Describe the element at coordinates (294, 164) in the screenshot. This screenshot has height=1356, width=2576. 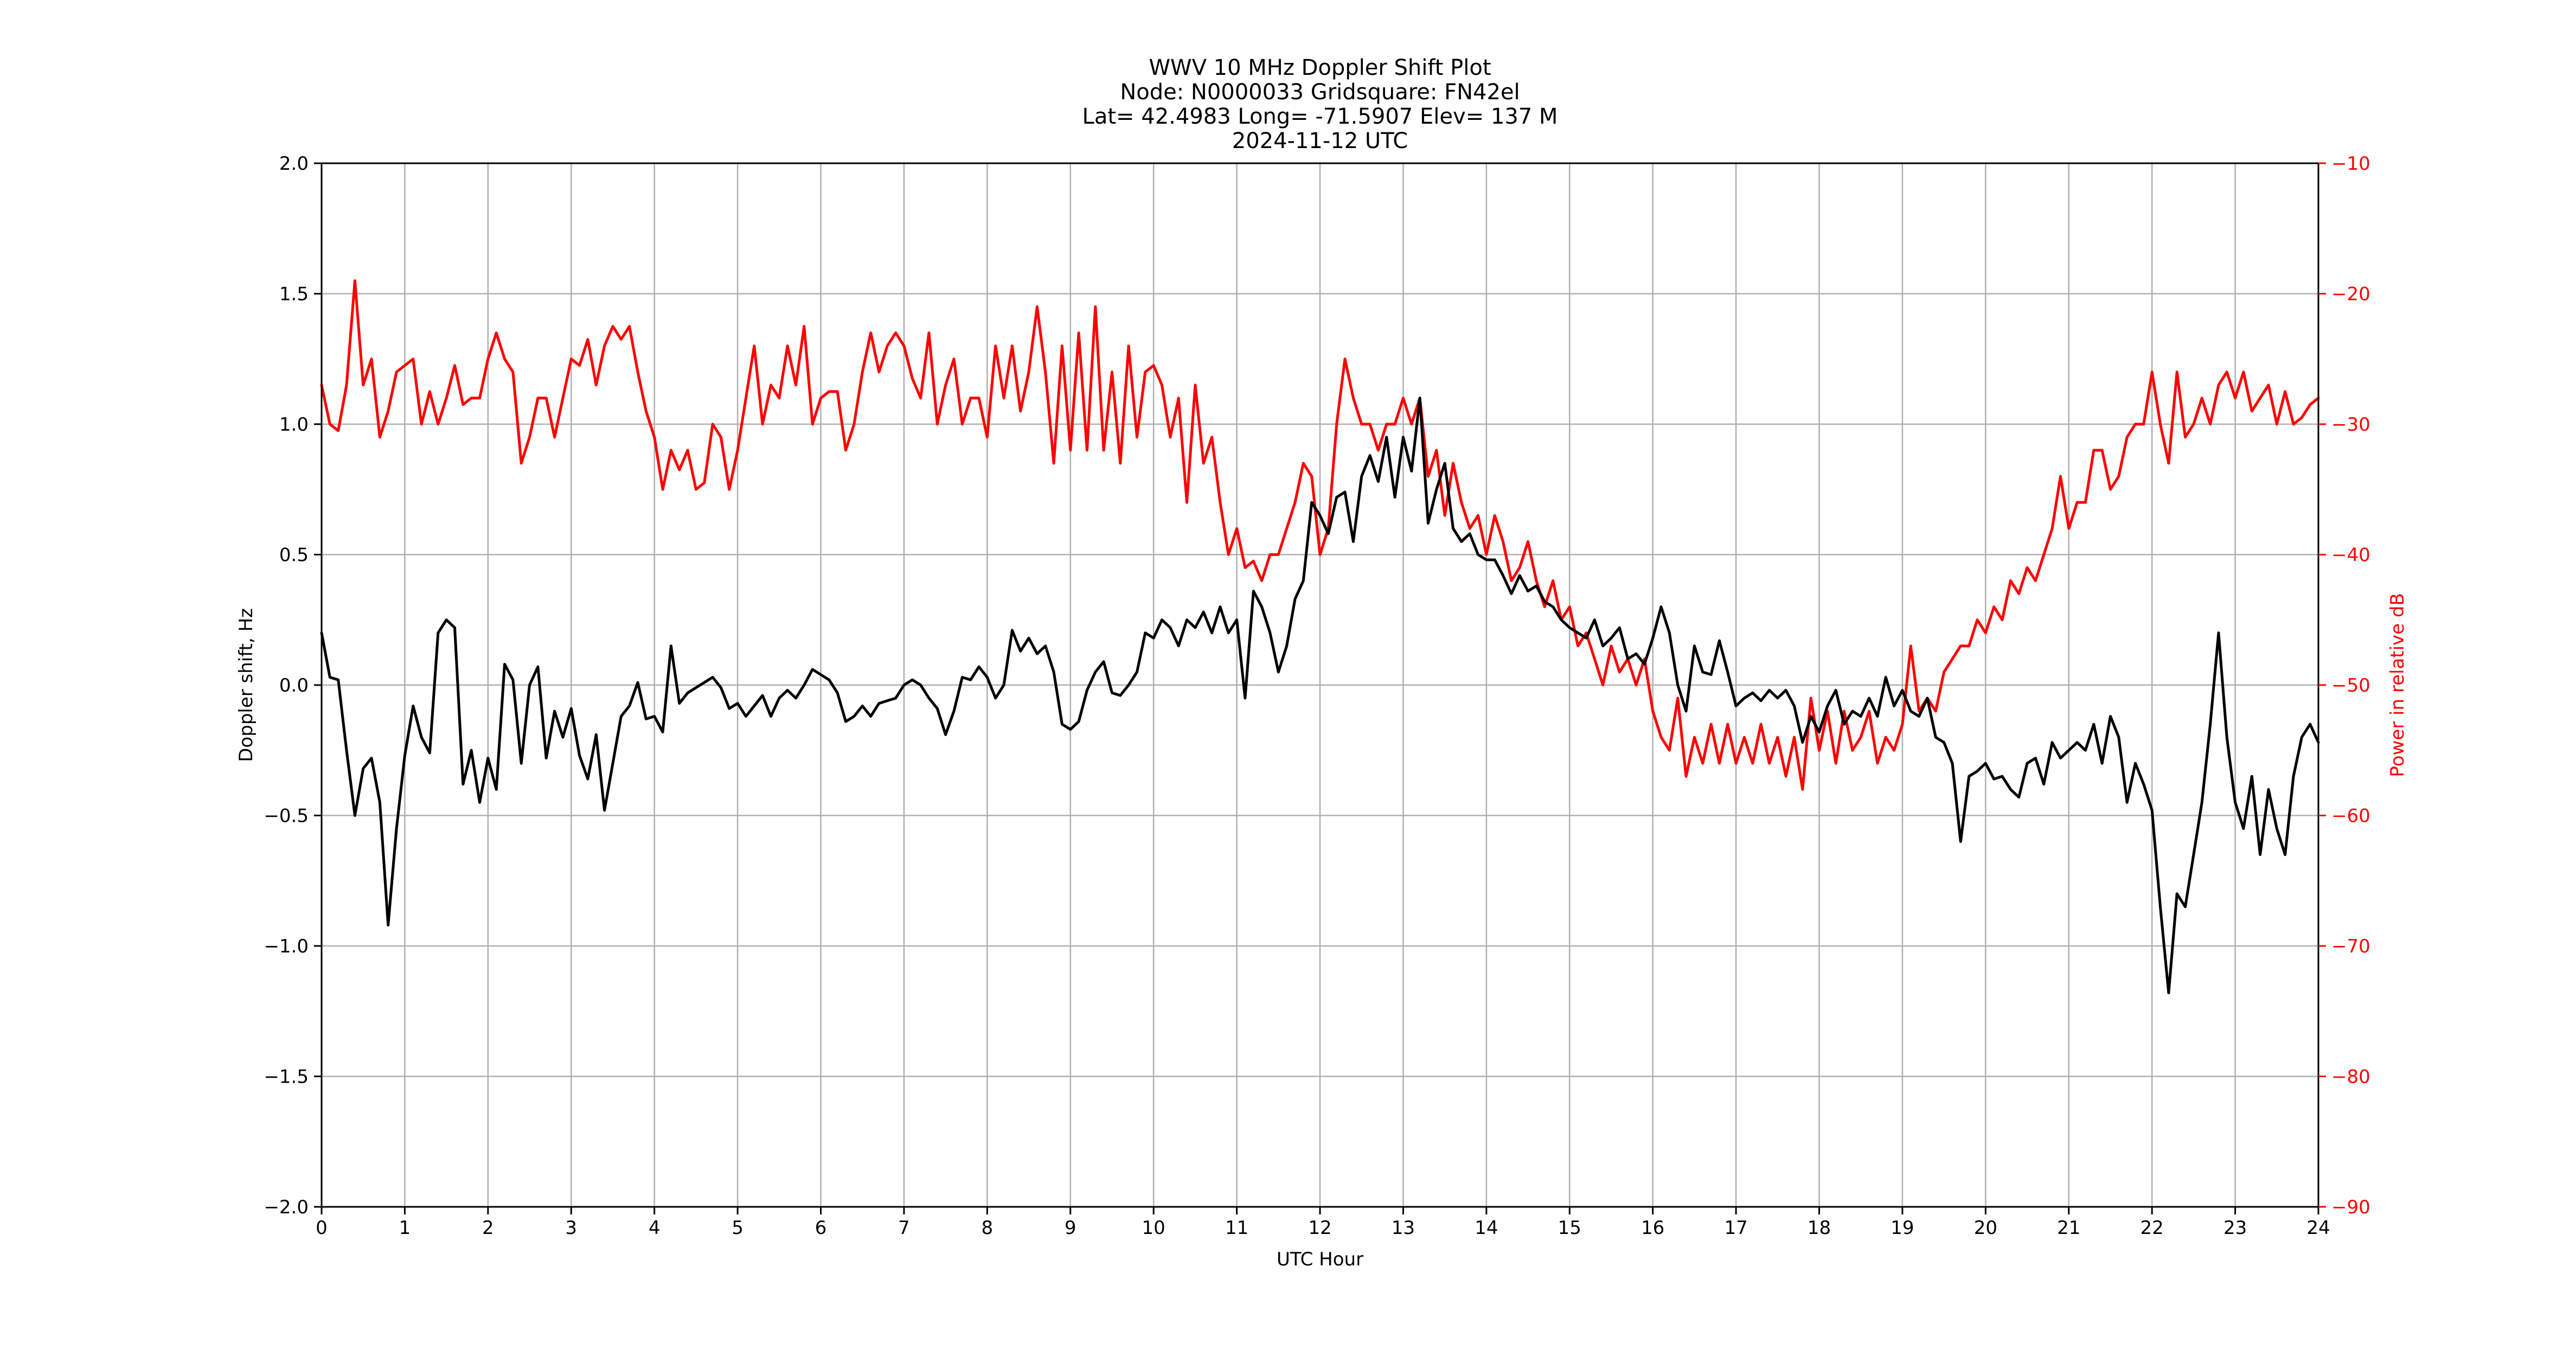
I see `y-tick-label: 2.0` at that location.